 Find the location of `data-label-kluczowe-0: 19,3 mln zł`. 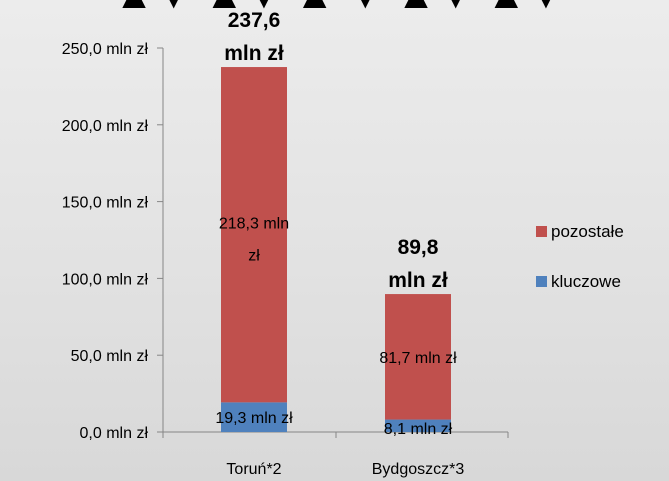

data-label-kluczowe-0: 19,3 mln zł is located at coordinates (254, 418).